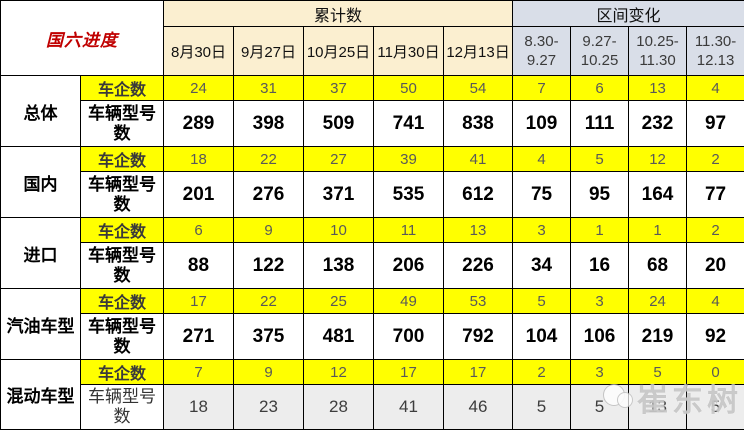 This screenshot has height=430, width=744. I want to click on date-column-header: 10月25日, so click(339, 51).